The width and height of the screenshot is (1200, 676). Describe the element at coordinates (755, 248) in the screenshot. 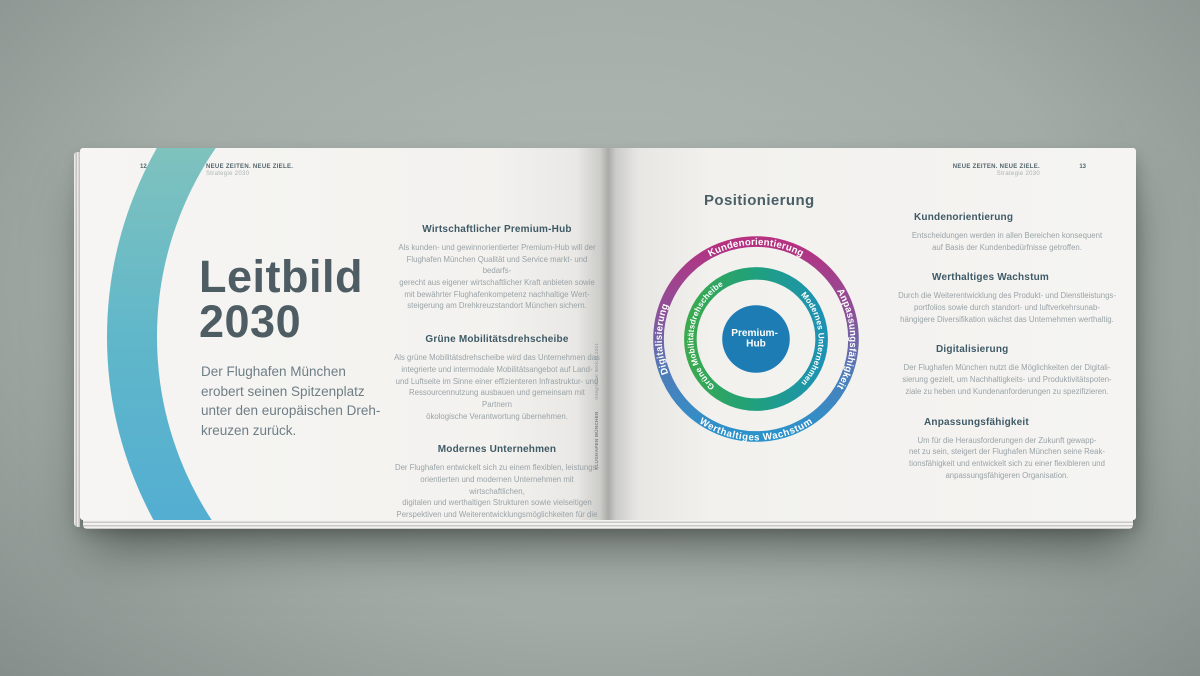

I see `ring-label-kundenorientierung: Kundenorientierung` at that location.